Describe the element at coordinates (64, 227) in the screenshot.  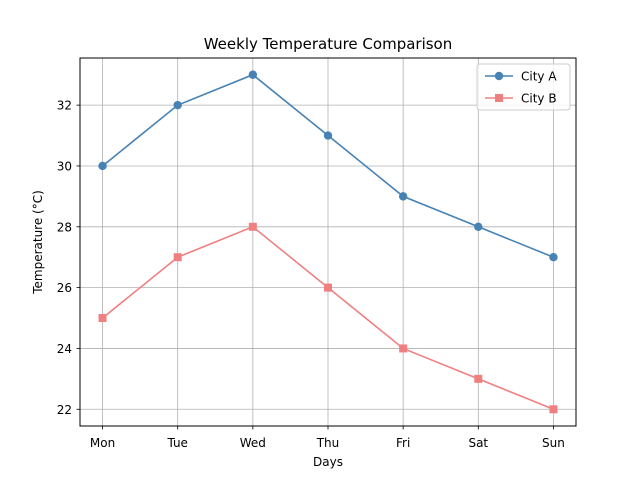
I see `y-tick-label: 28` at that location.